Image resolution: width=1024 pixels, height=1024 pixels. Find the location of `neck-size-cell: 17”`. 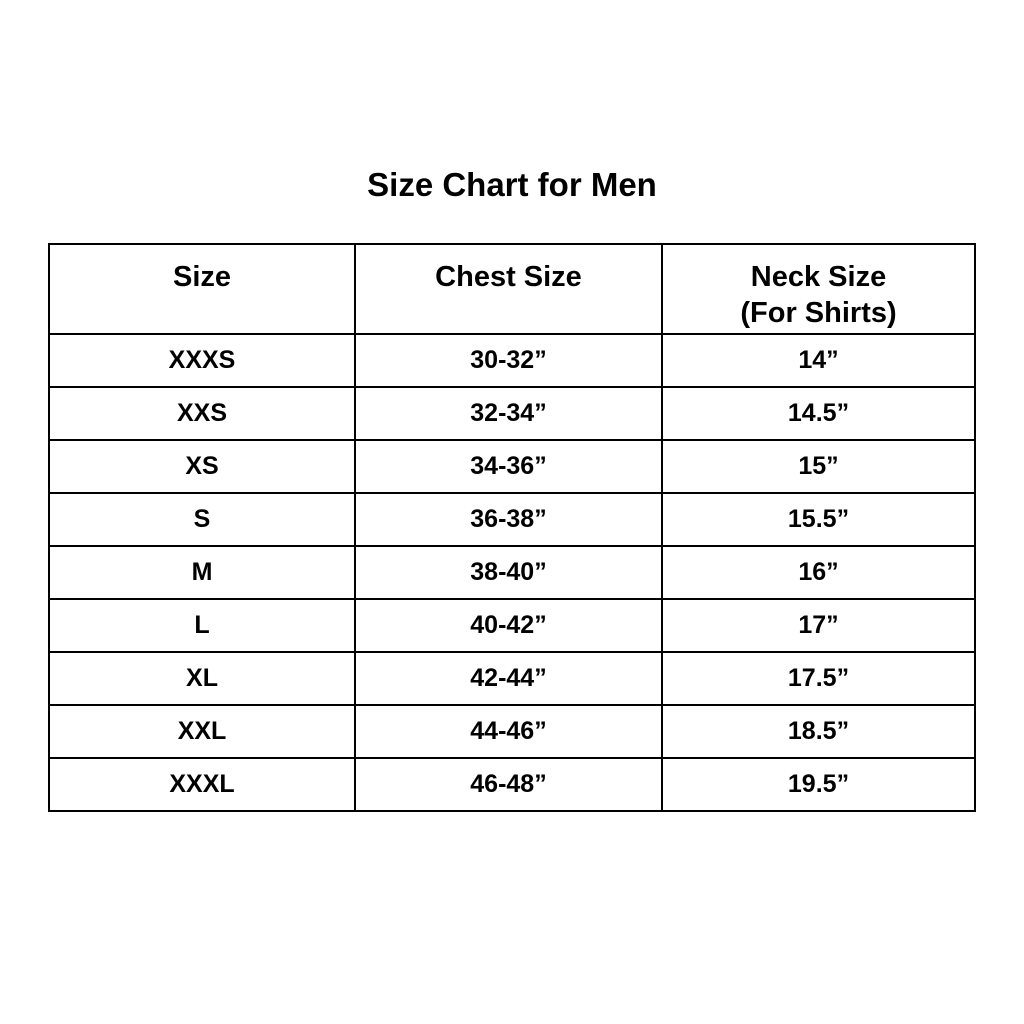

neck-size-cell: 17” is located at coordinates (818, 625).